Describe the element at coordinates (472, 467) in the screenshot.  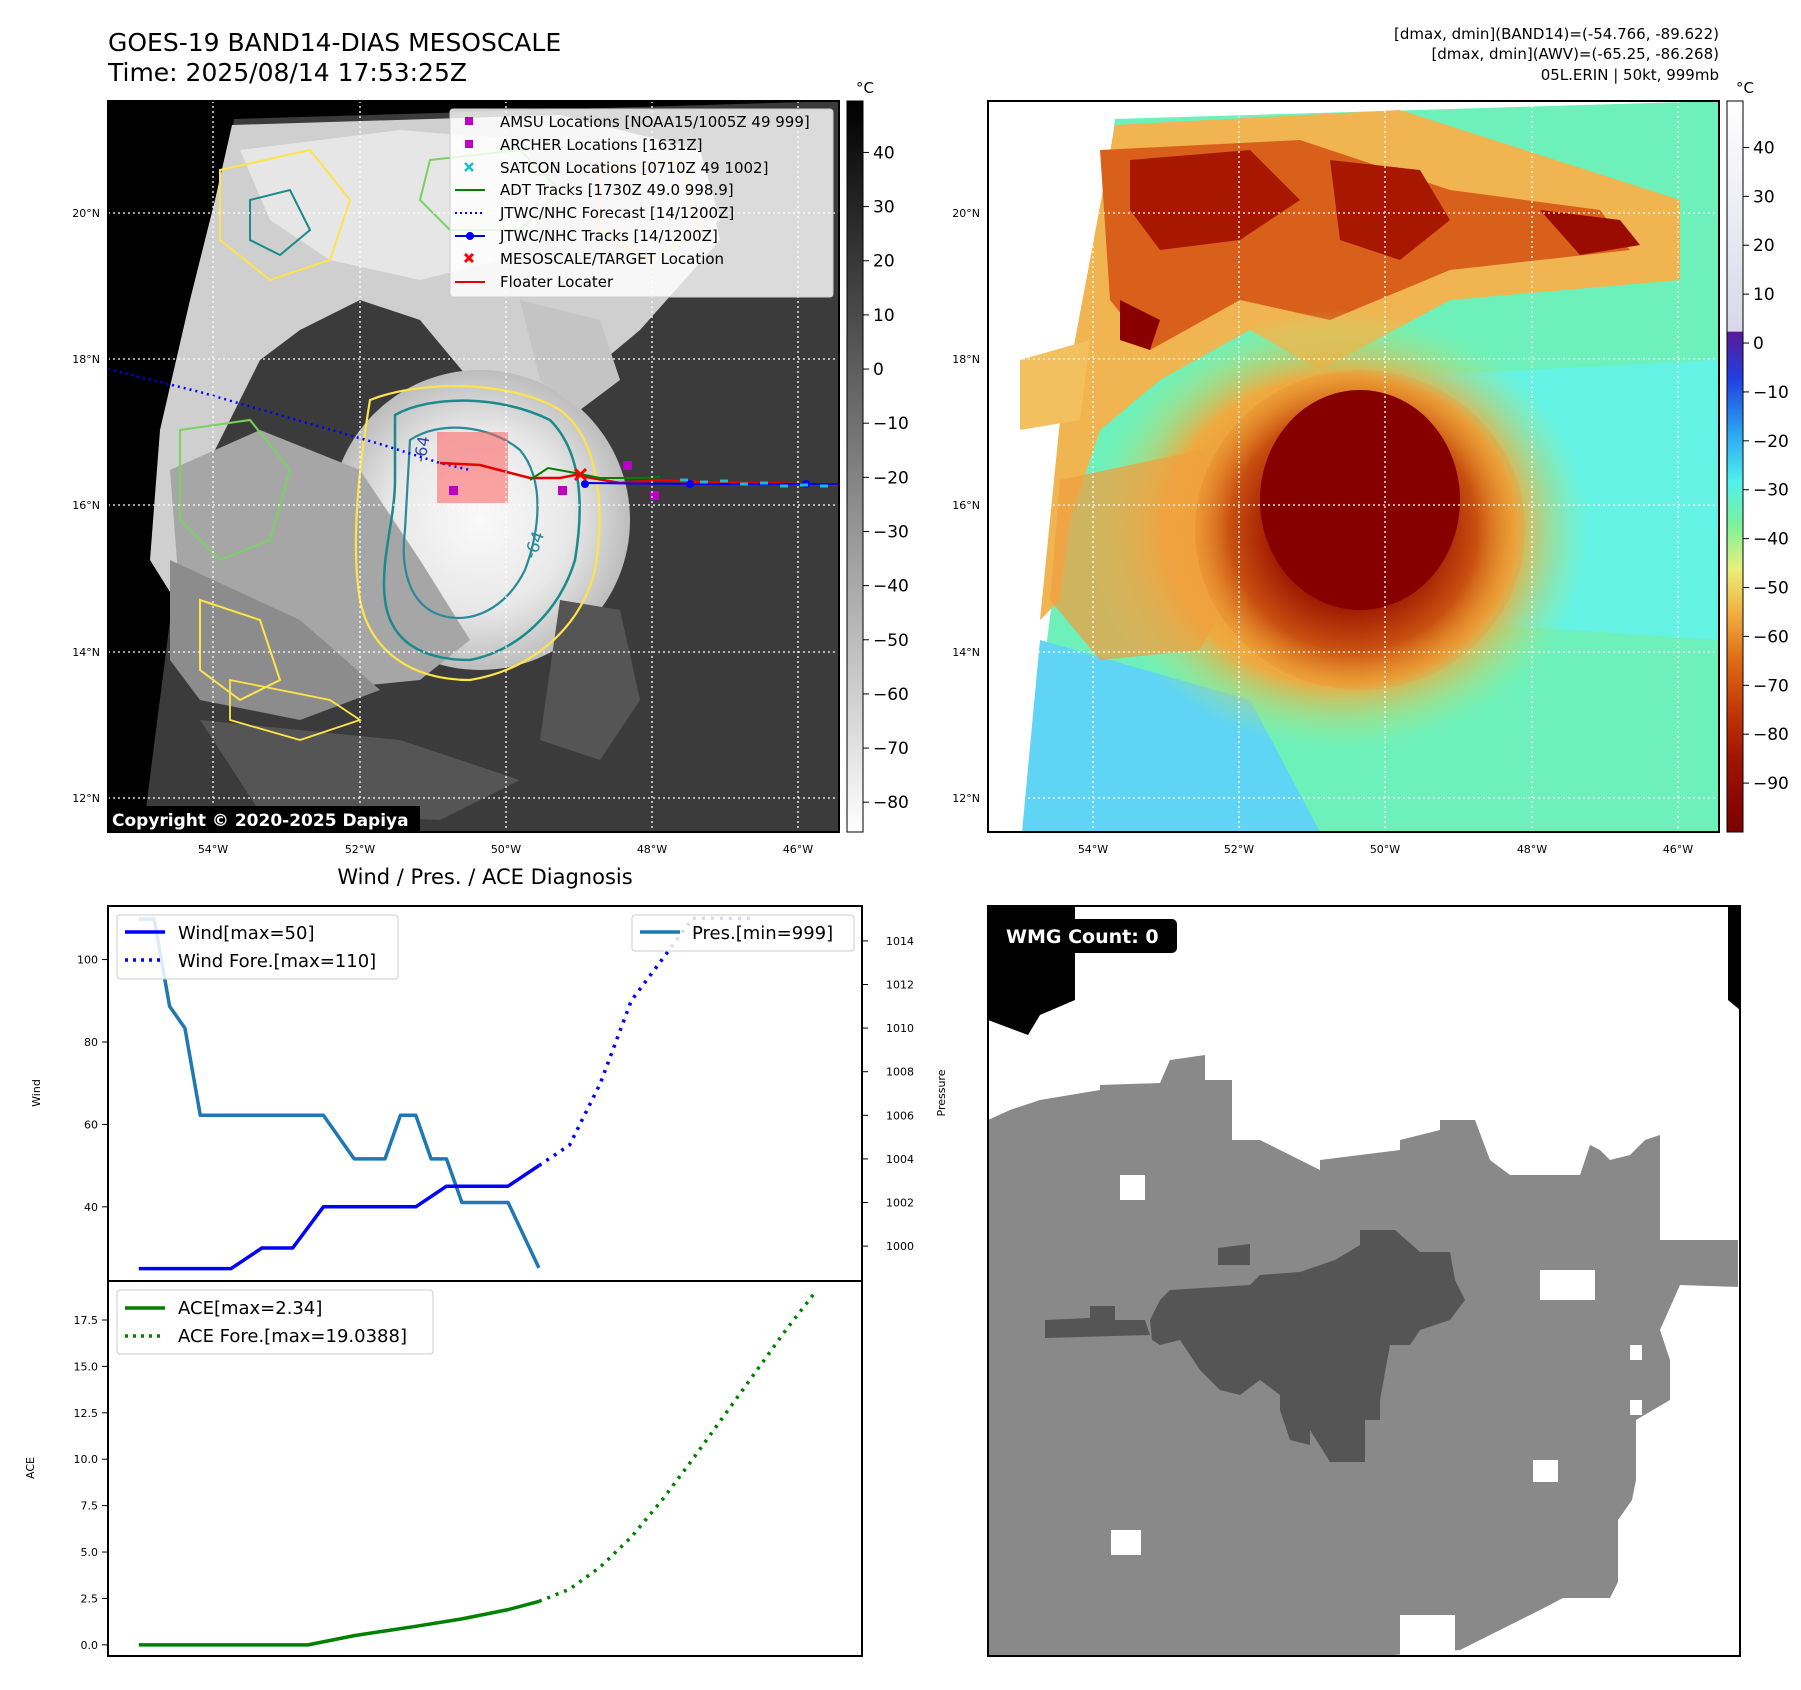
I see `mesoscale-target-box` at that location.